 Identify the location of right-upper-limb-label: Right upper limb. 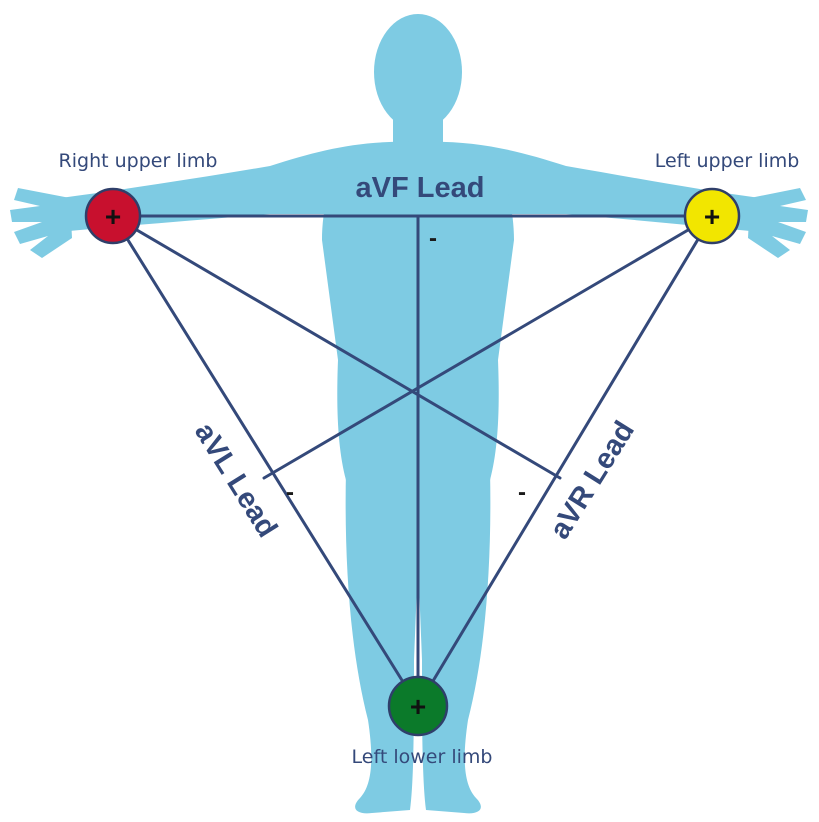
(138, 161).